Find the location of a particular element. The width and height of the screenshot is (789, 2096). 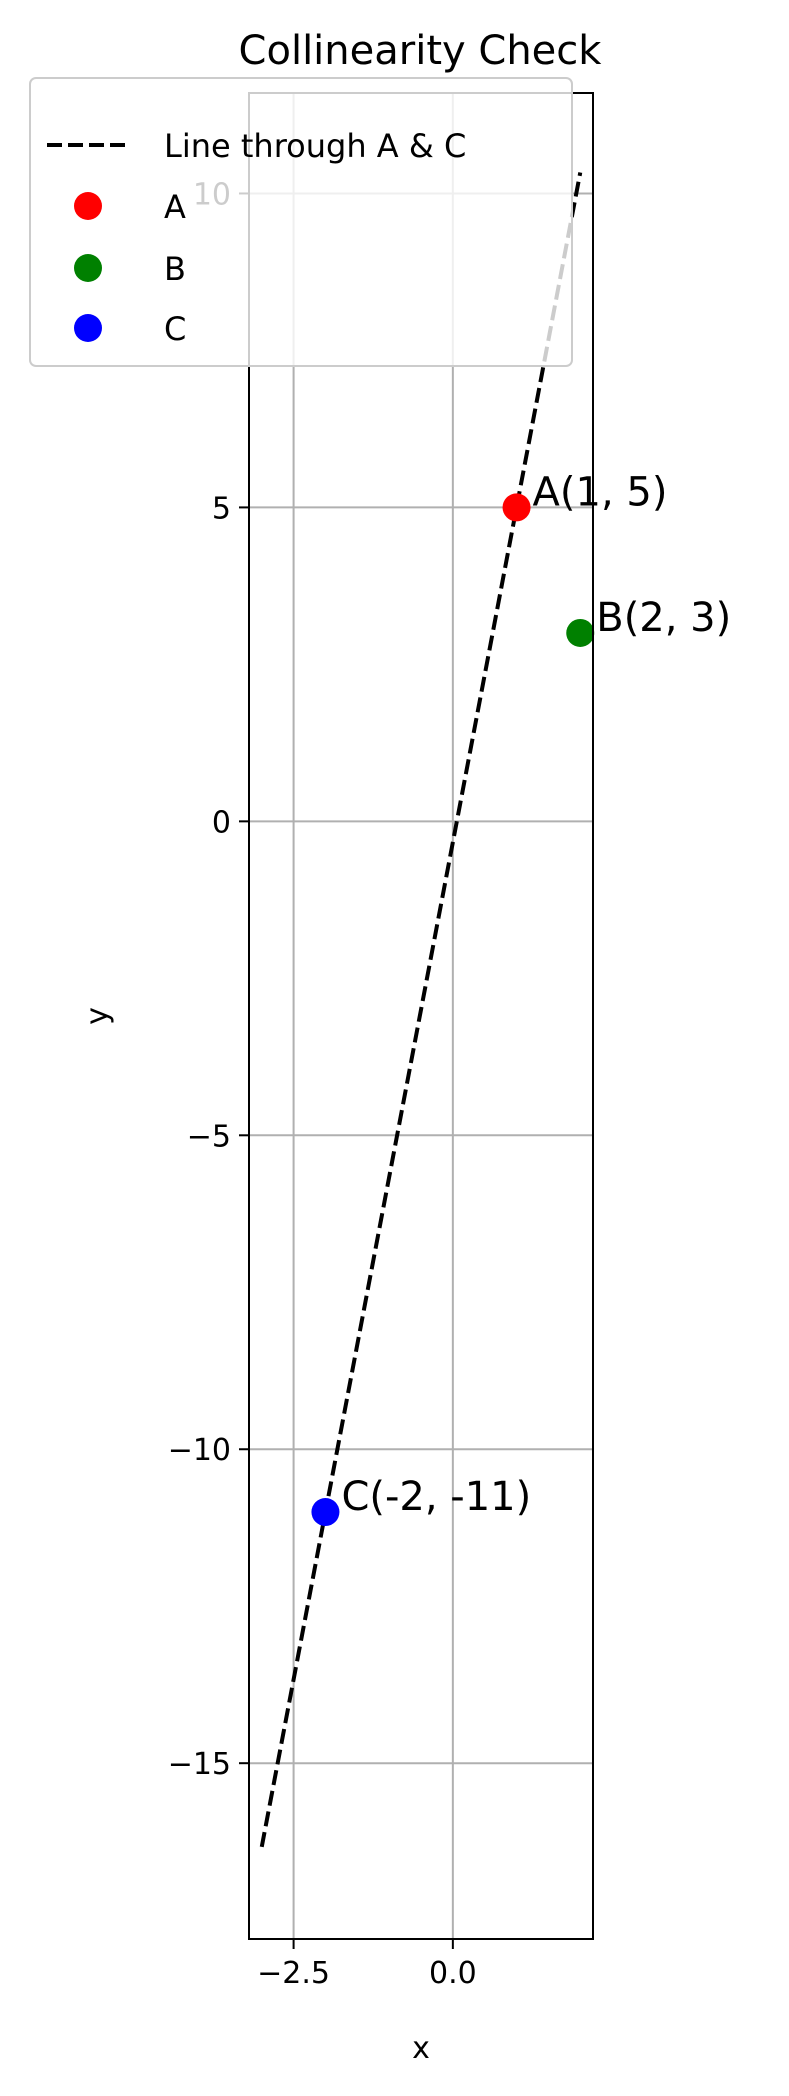

legend-swatch-a is located at coordinates (88, 206).